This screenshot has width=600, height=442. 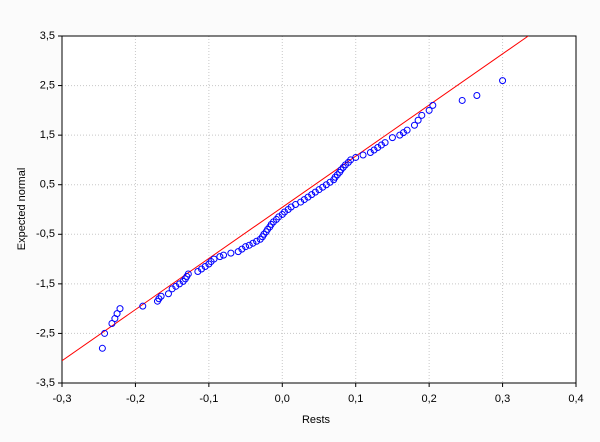 I want to click on y-tick-label: -1,5, so click(x=45, y=284).